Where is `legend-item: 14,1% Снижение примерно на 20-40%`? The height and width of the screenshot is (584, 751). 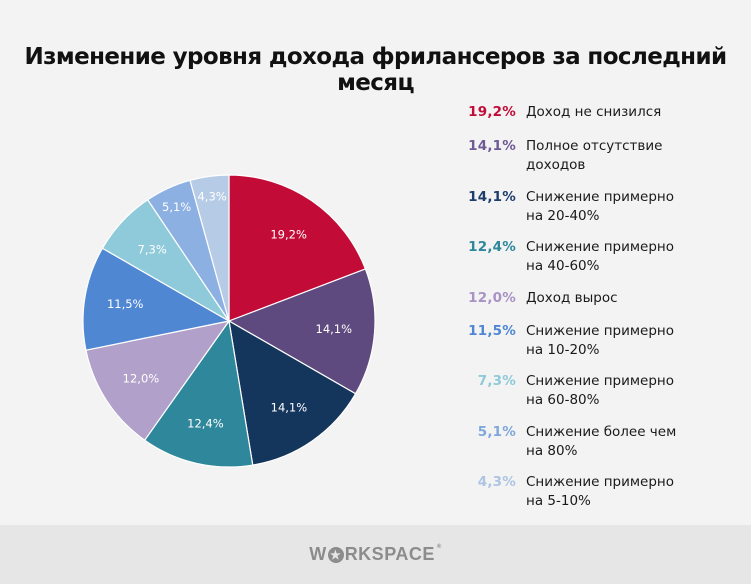
legend-item: 14,1% Снижение примерно на 20-40% is located at coordinates (592, 207).